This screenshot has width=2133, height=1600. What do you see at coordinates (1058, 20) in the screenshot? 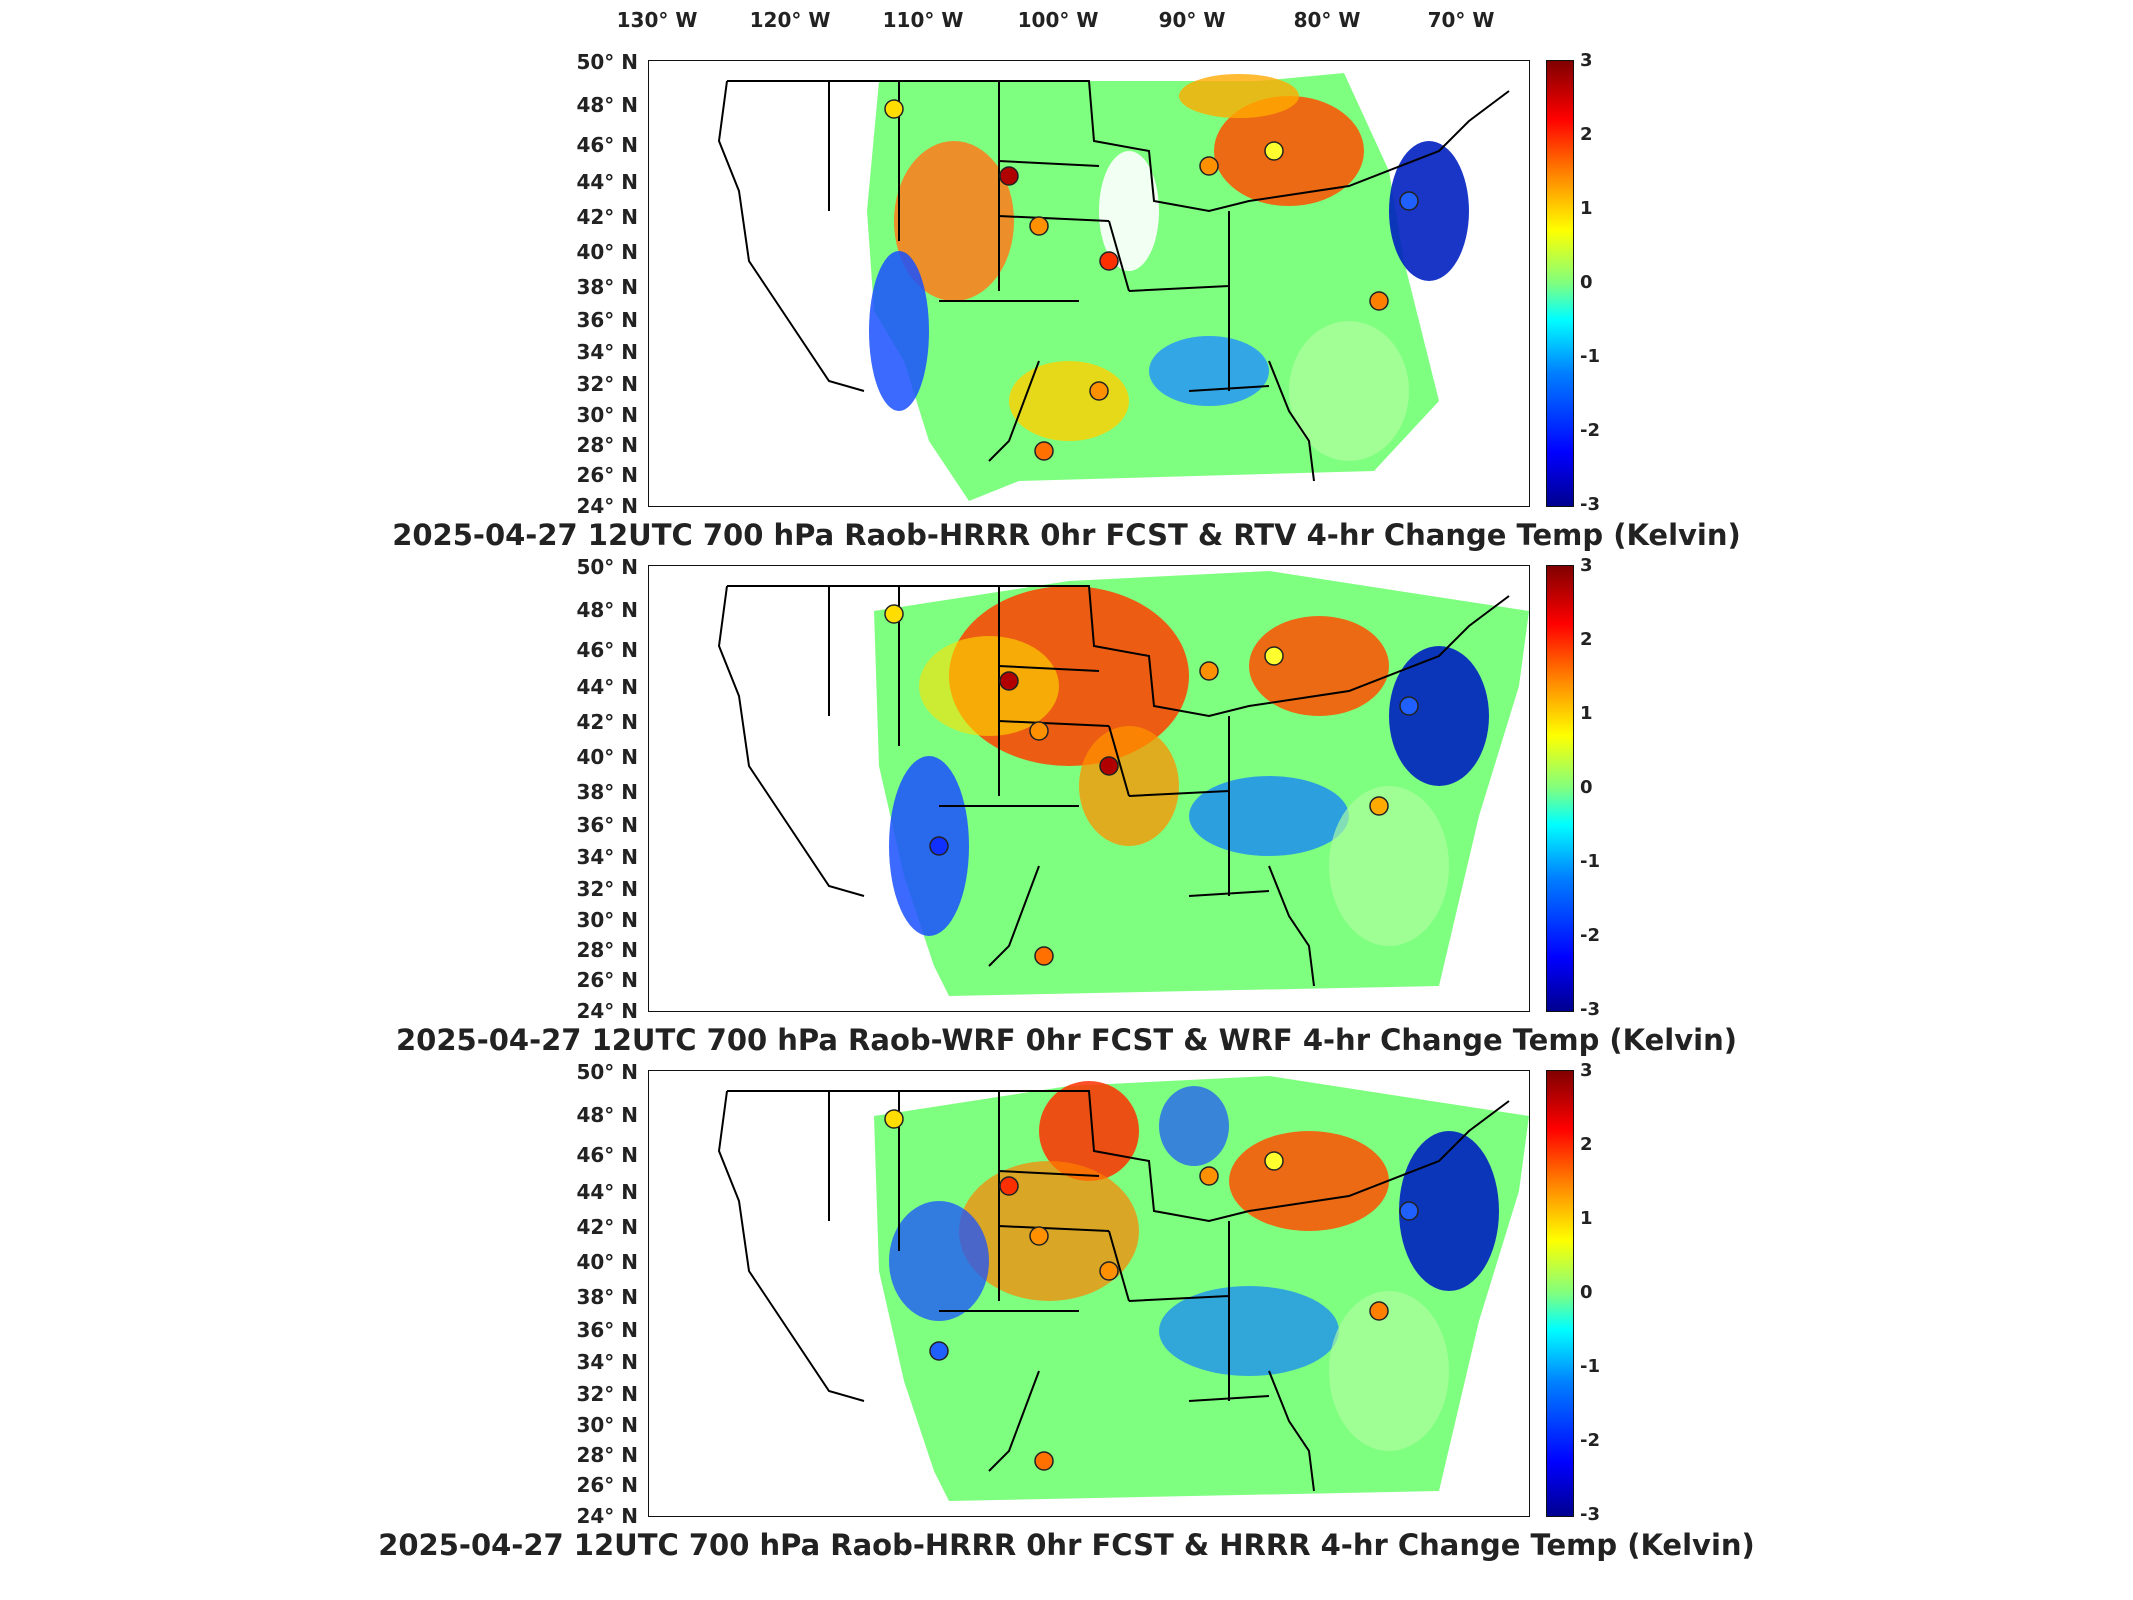
I see `lon-label-100w: 100° W` at bounding box center [1058, 20].